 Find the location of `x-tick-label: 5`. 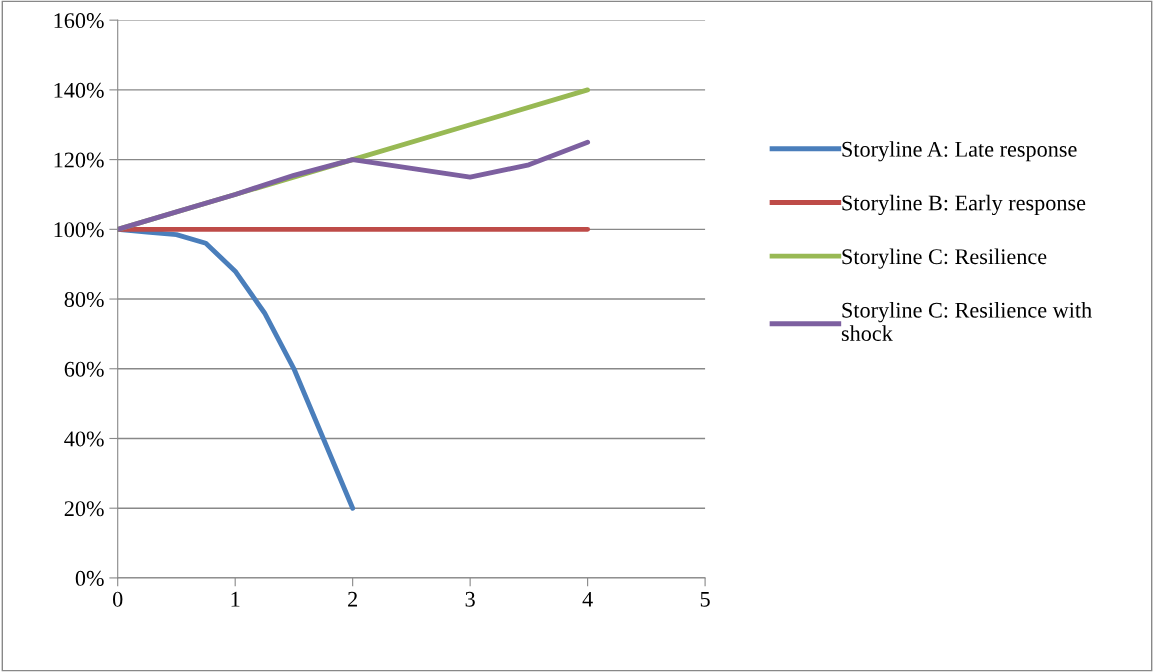

x-tick-label: 5 is located at coordinates (705, 599).